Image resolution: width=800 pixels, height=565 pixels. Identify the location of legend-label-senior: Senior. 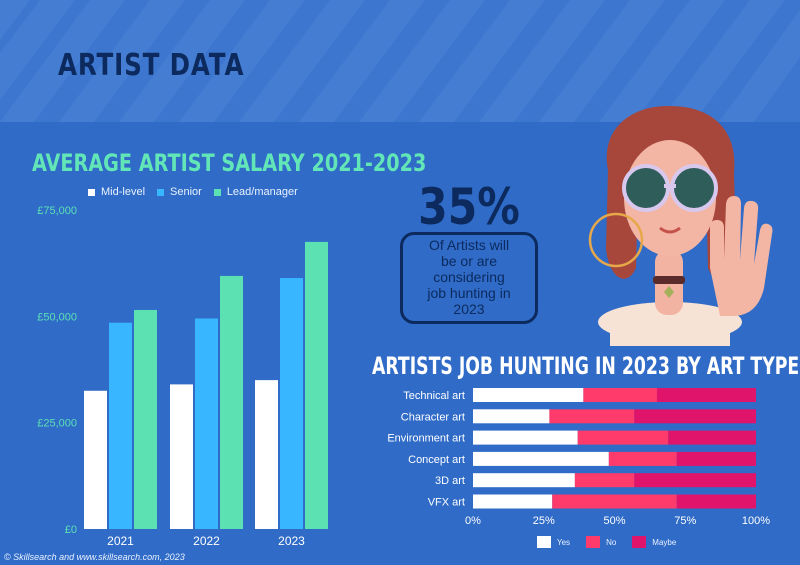
(186, 192).